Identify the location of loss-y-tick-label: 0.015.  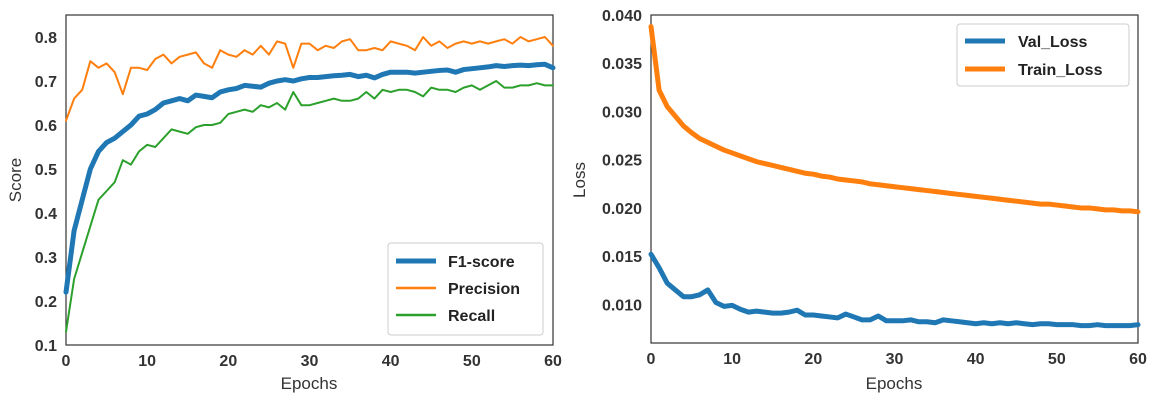
(622, 257).